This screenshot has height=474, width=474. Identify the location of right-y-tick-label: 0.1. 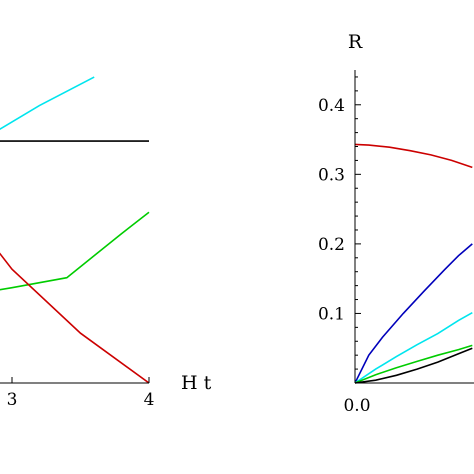
(331, 314).